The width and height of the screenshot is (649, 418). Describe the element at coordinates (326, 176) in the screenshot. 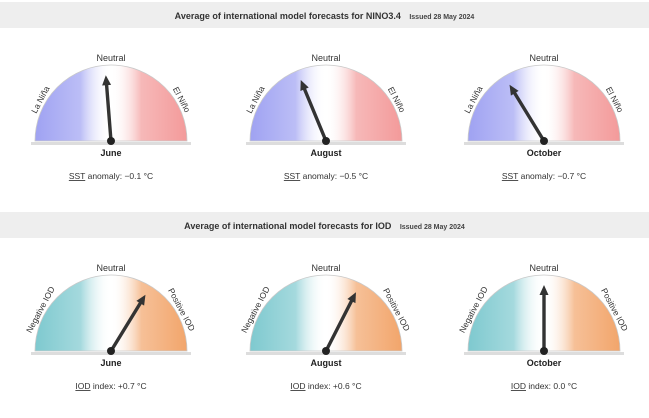

I see `metric-caption: SST anomaly: −0.5 °C` at that location.